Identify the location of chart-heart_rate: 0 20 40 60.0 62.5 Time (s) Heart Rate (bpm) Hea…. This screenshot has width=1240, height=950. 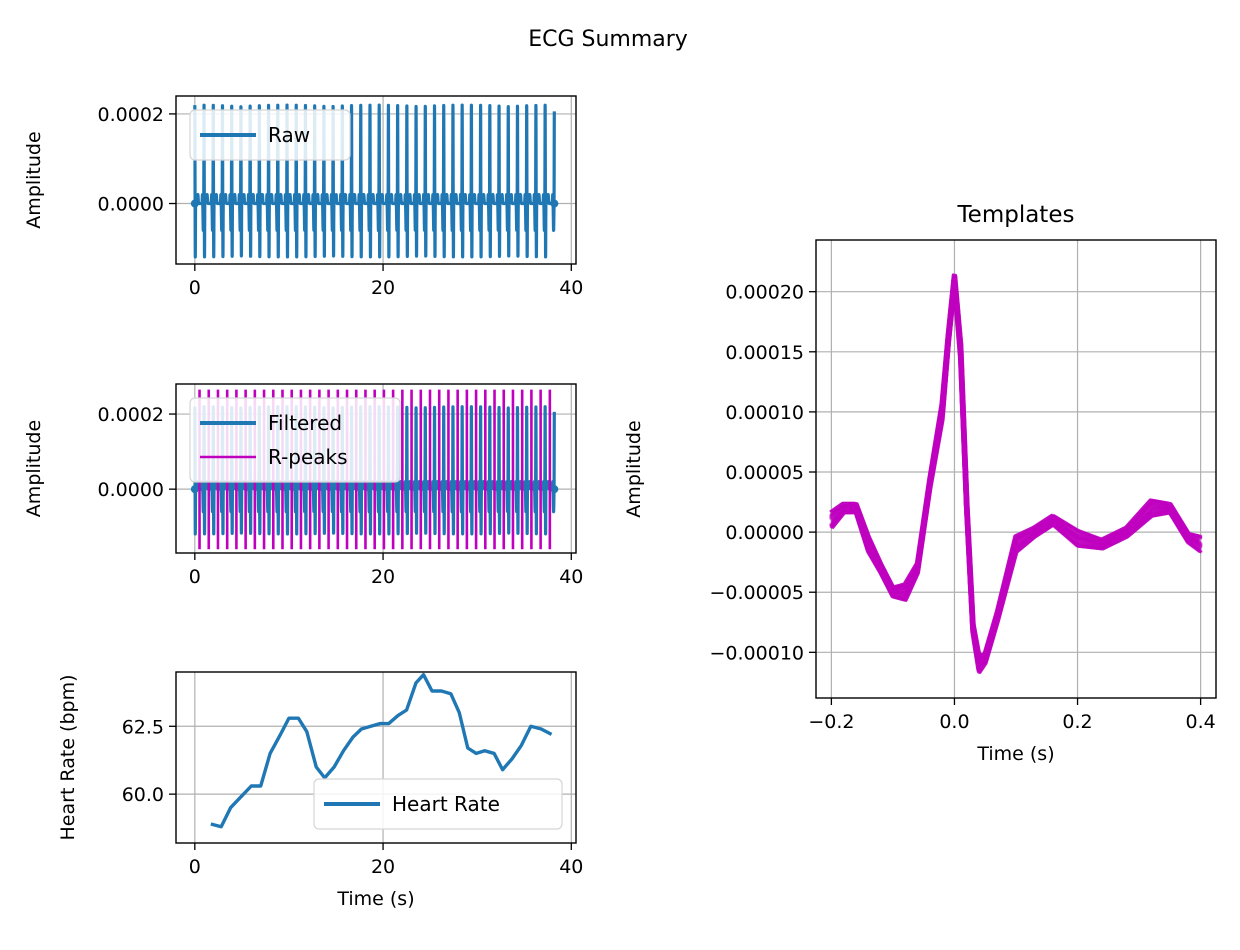
(320, 790).